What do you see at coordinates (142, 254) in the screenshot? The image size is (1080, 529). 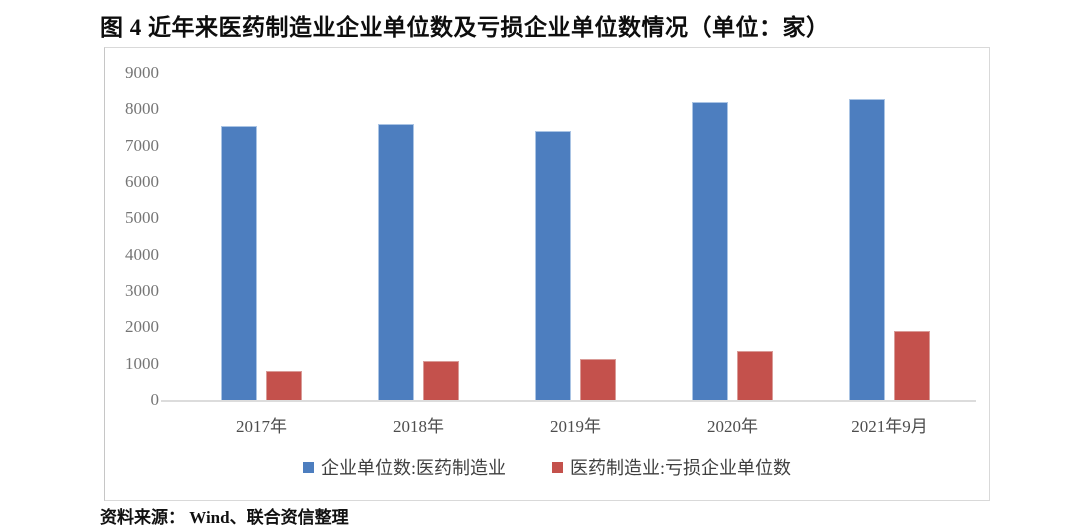 I see `y-tick-label: 4000` at bounding box center [142, 254].